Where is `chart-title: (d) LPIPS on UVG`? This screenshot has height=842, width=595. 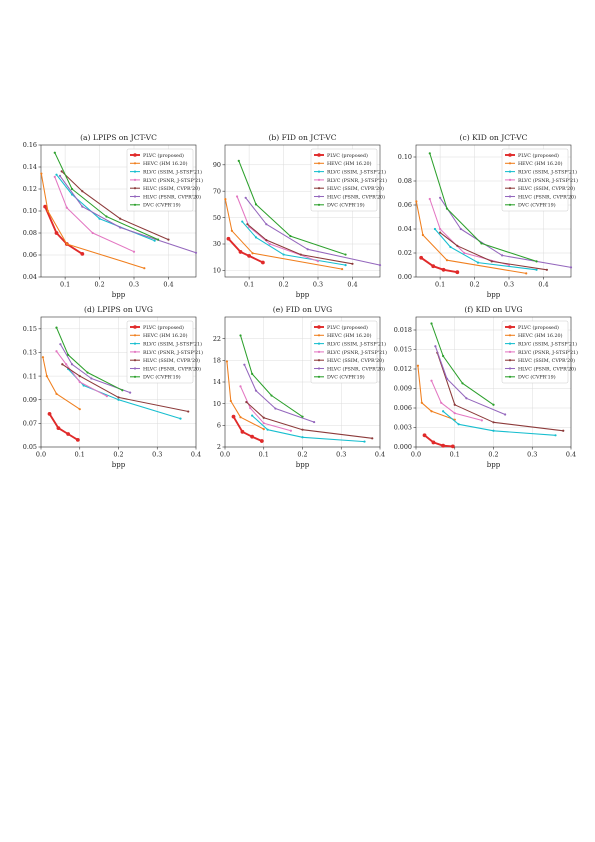
chart-title: (d) LPIPS on UVG is located at coordinates (118, 309).